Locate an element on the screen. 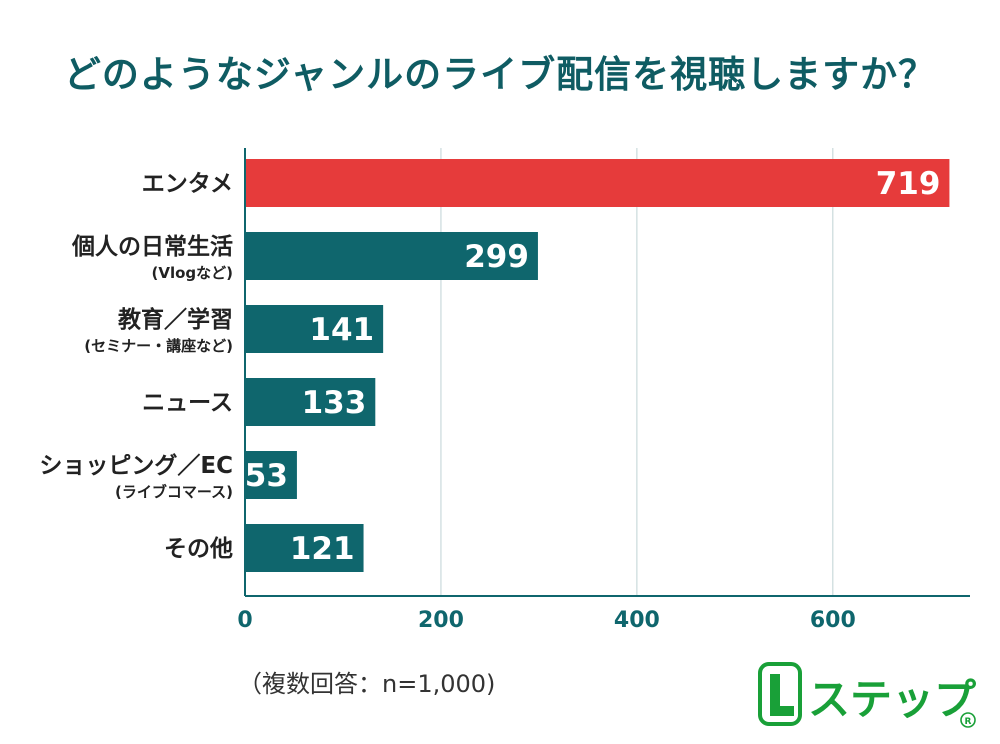 The width and height of the screenshot is (1000, 744). category-label: 個人の日常生活 is located at coordinates (152, 247).